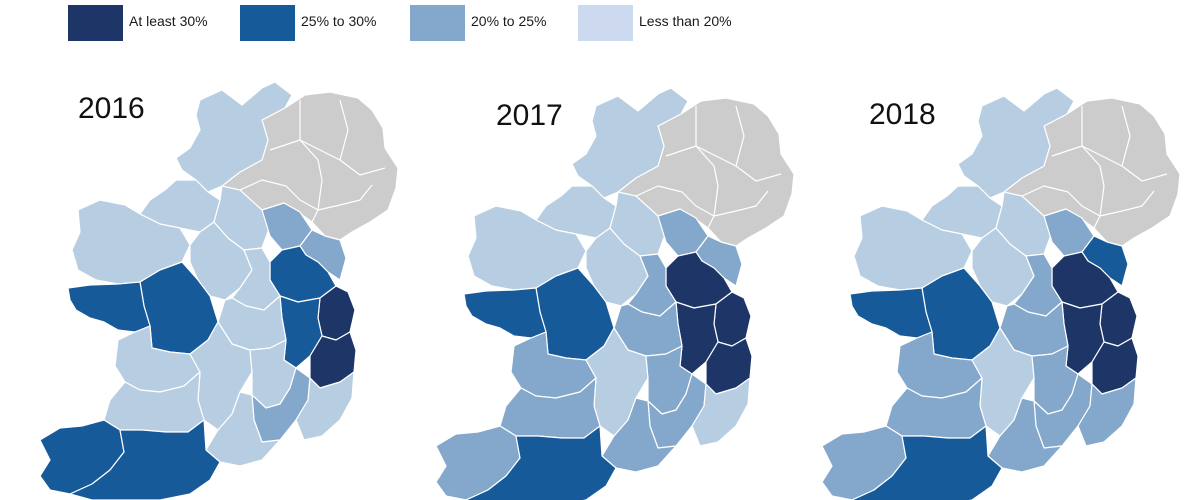 This screenshot has height=500, width=1200. I want to click on year-label-2016: 2016, so click(111, 108).